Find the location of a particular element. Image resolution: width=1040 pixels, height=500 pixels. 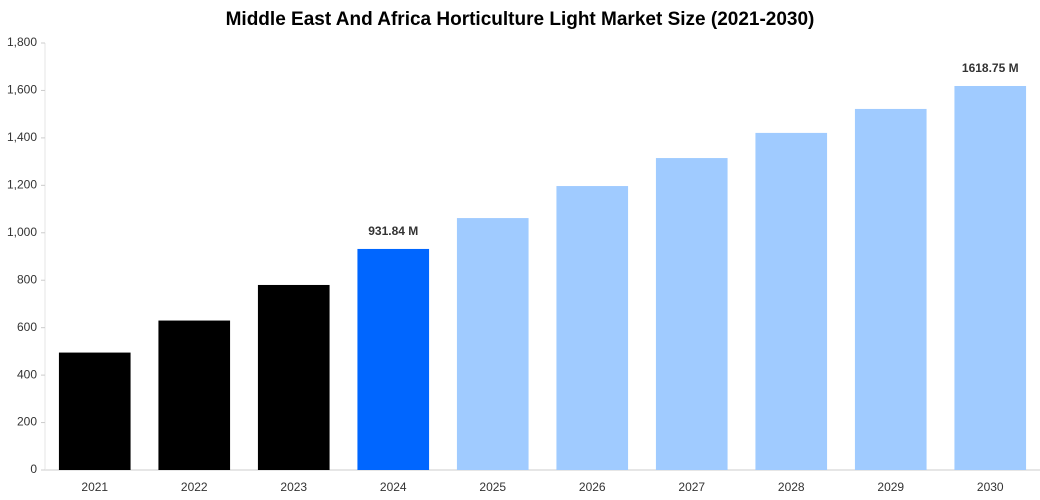

y-tick-label: 1,400 is located at coordinates (22, 137).